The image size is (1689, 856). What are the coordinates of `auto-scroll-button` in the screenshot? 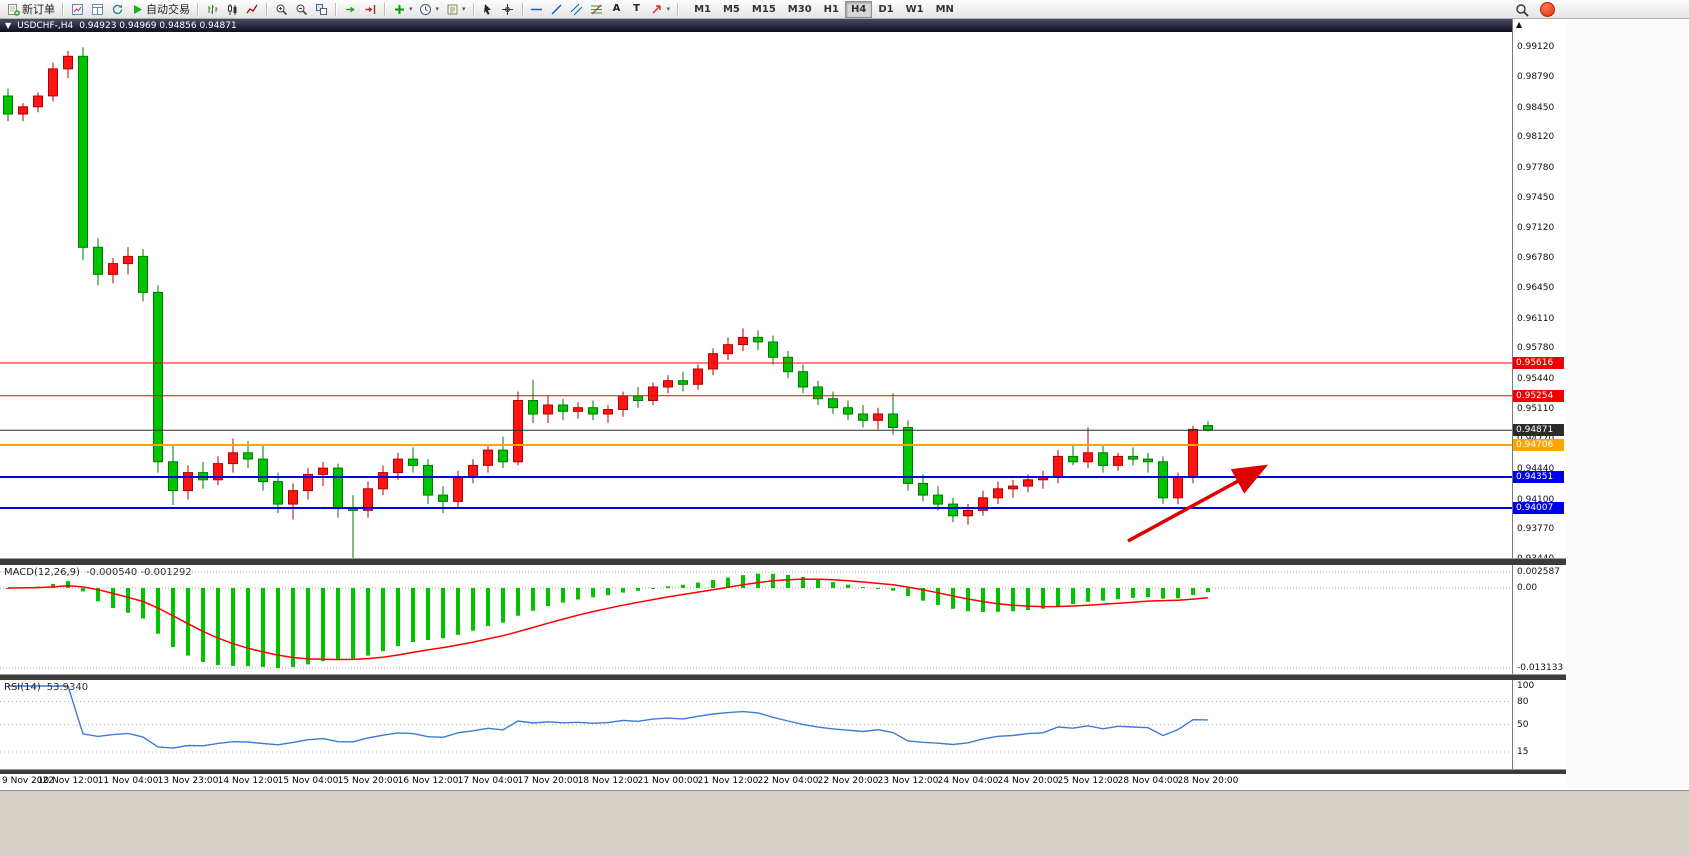 It's located at (350, 9).